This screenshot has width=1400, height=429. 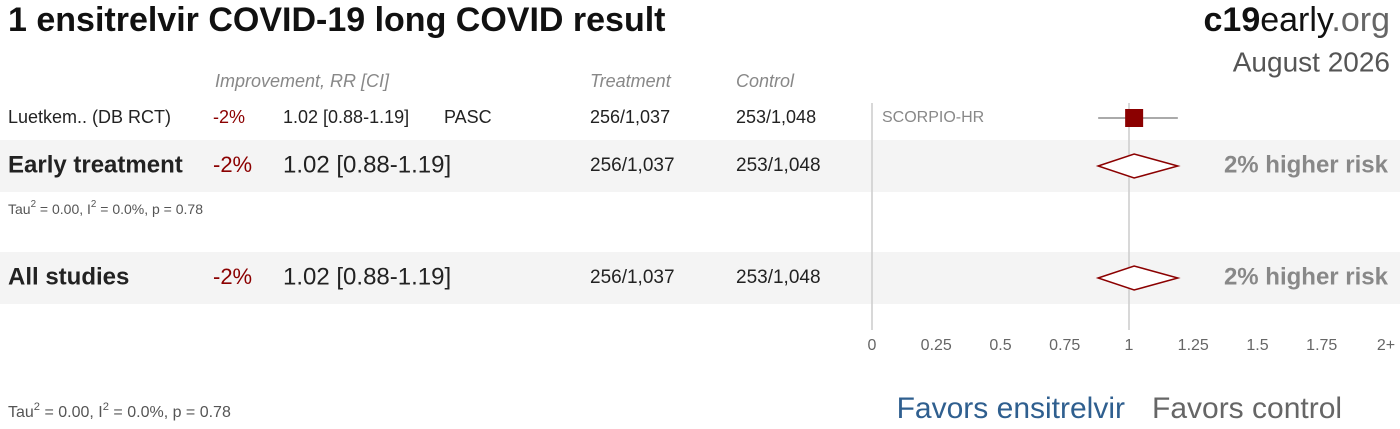 What do you see at coordinates (89, 117) in the screenshot?
I see `study-name: Luetkem.. (DB RCT)` at bounding box center [89, 117].